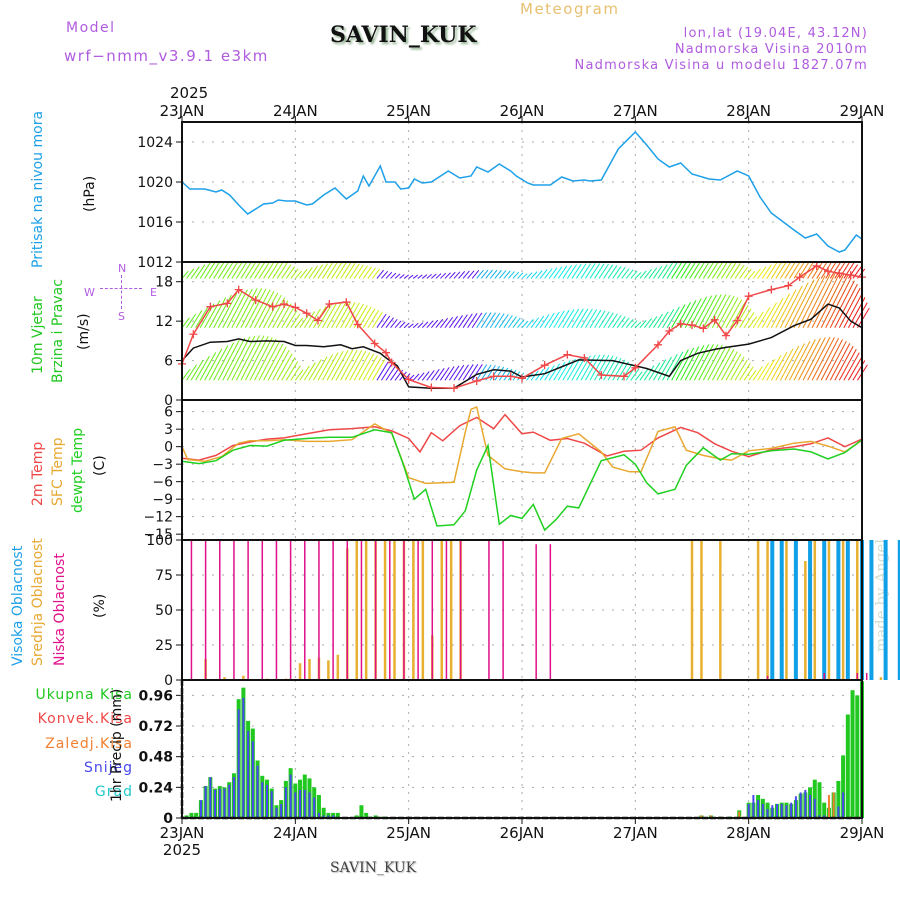 Image resolution: width=900 pixels, height=900 pixels. I want to click on x-tick-label-bottom: 24JAN, so click(295, 833).